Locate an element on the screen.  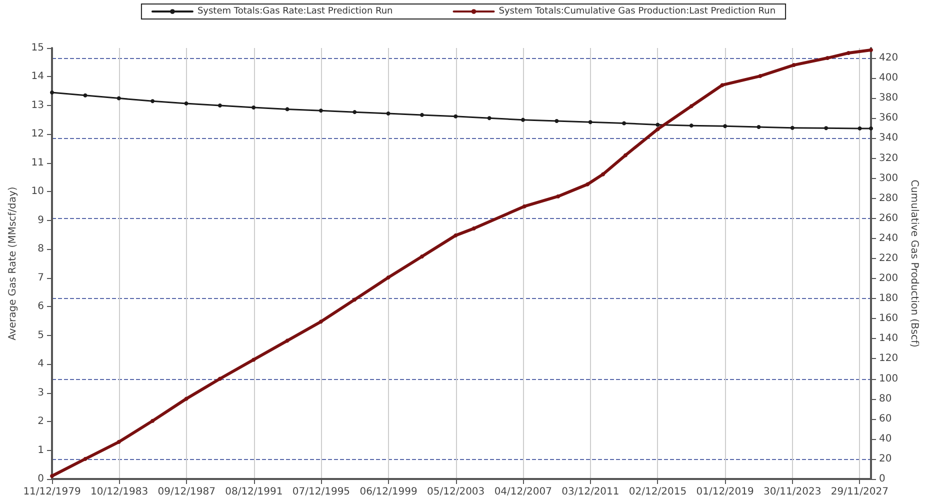
y2-axis-title: Cumulative Gas Production (Bscf) is located at coordinates (914, 264).